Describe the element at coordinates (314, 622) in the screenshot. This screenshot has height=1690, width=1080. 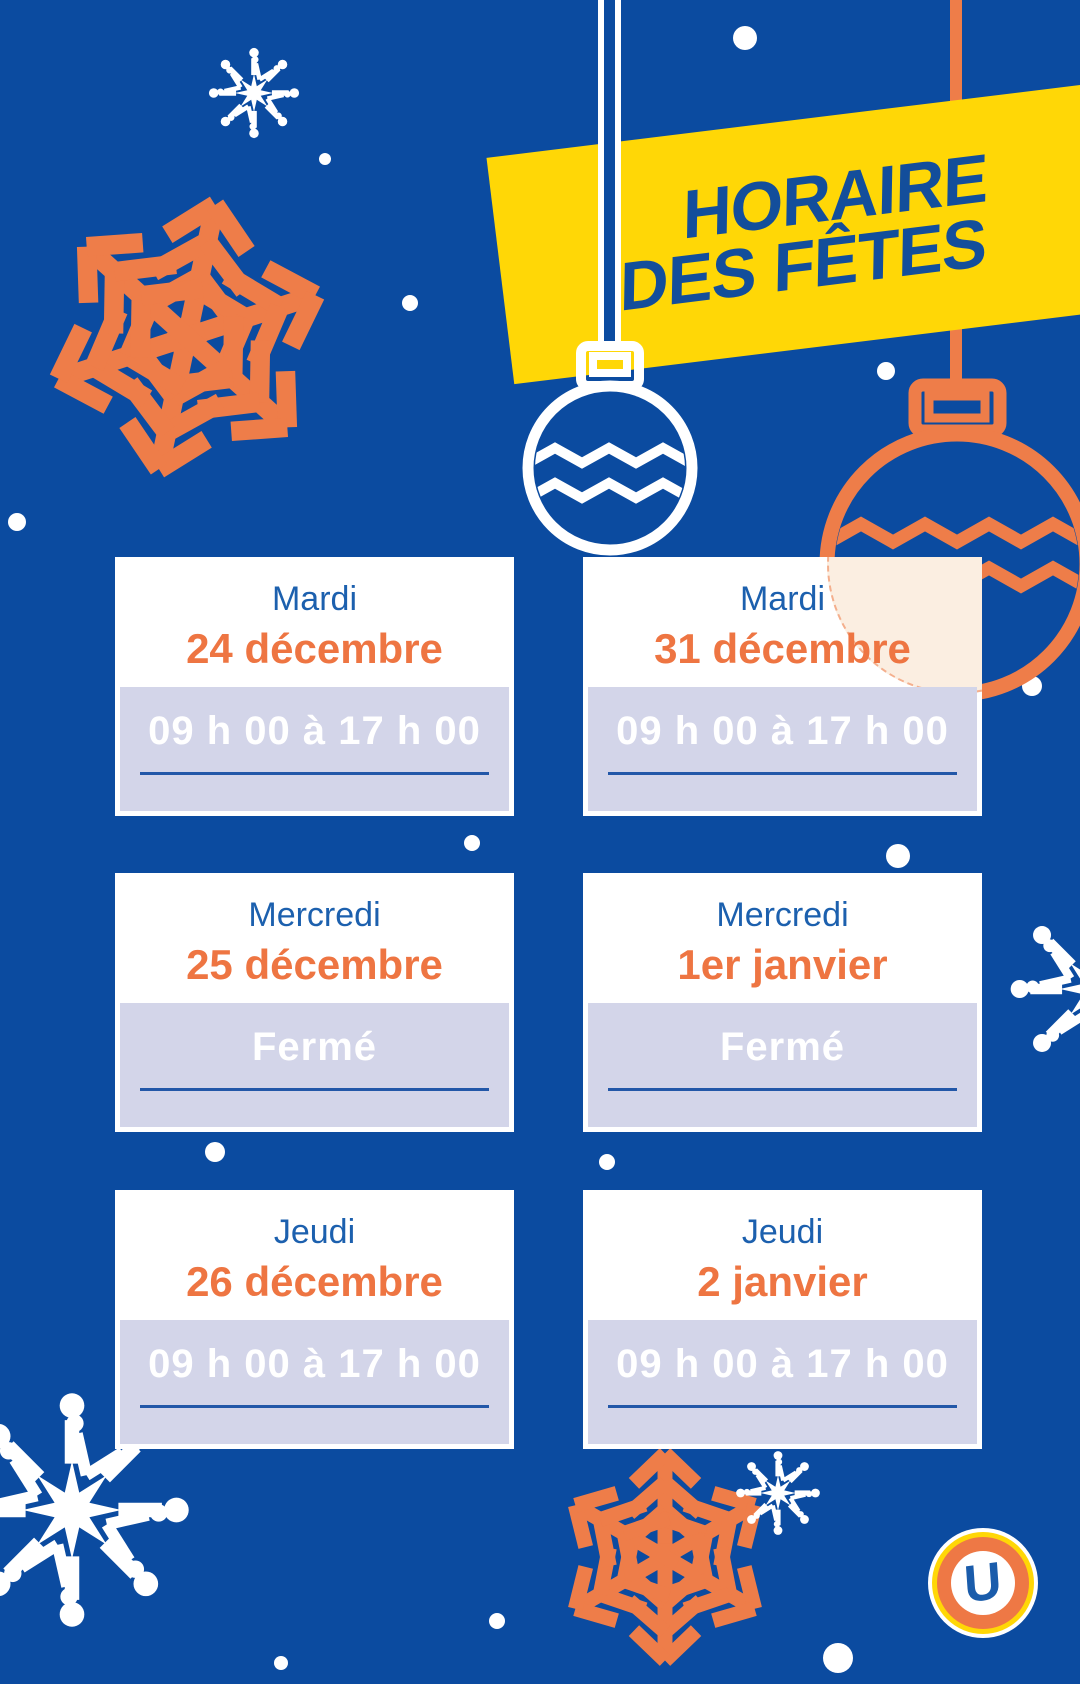
I see `card-header: Mardi 24 décembre` at that location.